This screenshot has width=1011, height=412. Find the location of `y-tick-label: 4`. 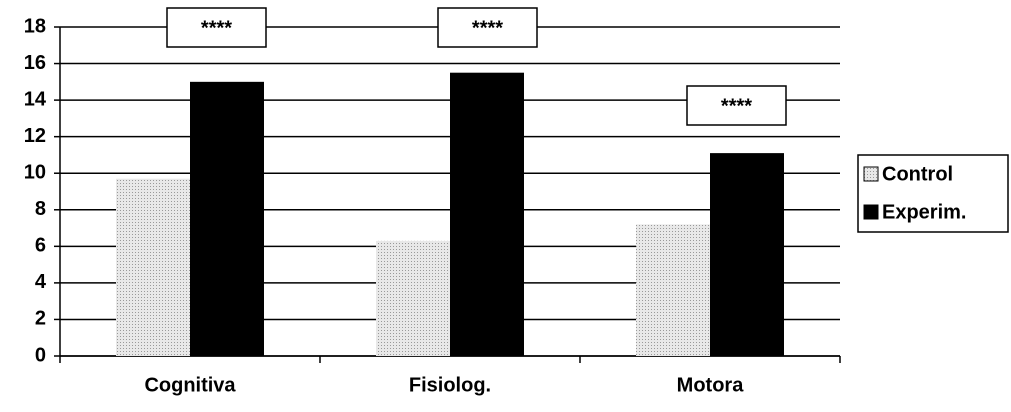

y-tick-label: 4 is located at coordinates (41, 282).